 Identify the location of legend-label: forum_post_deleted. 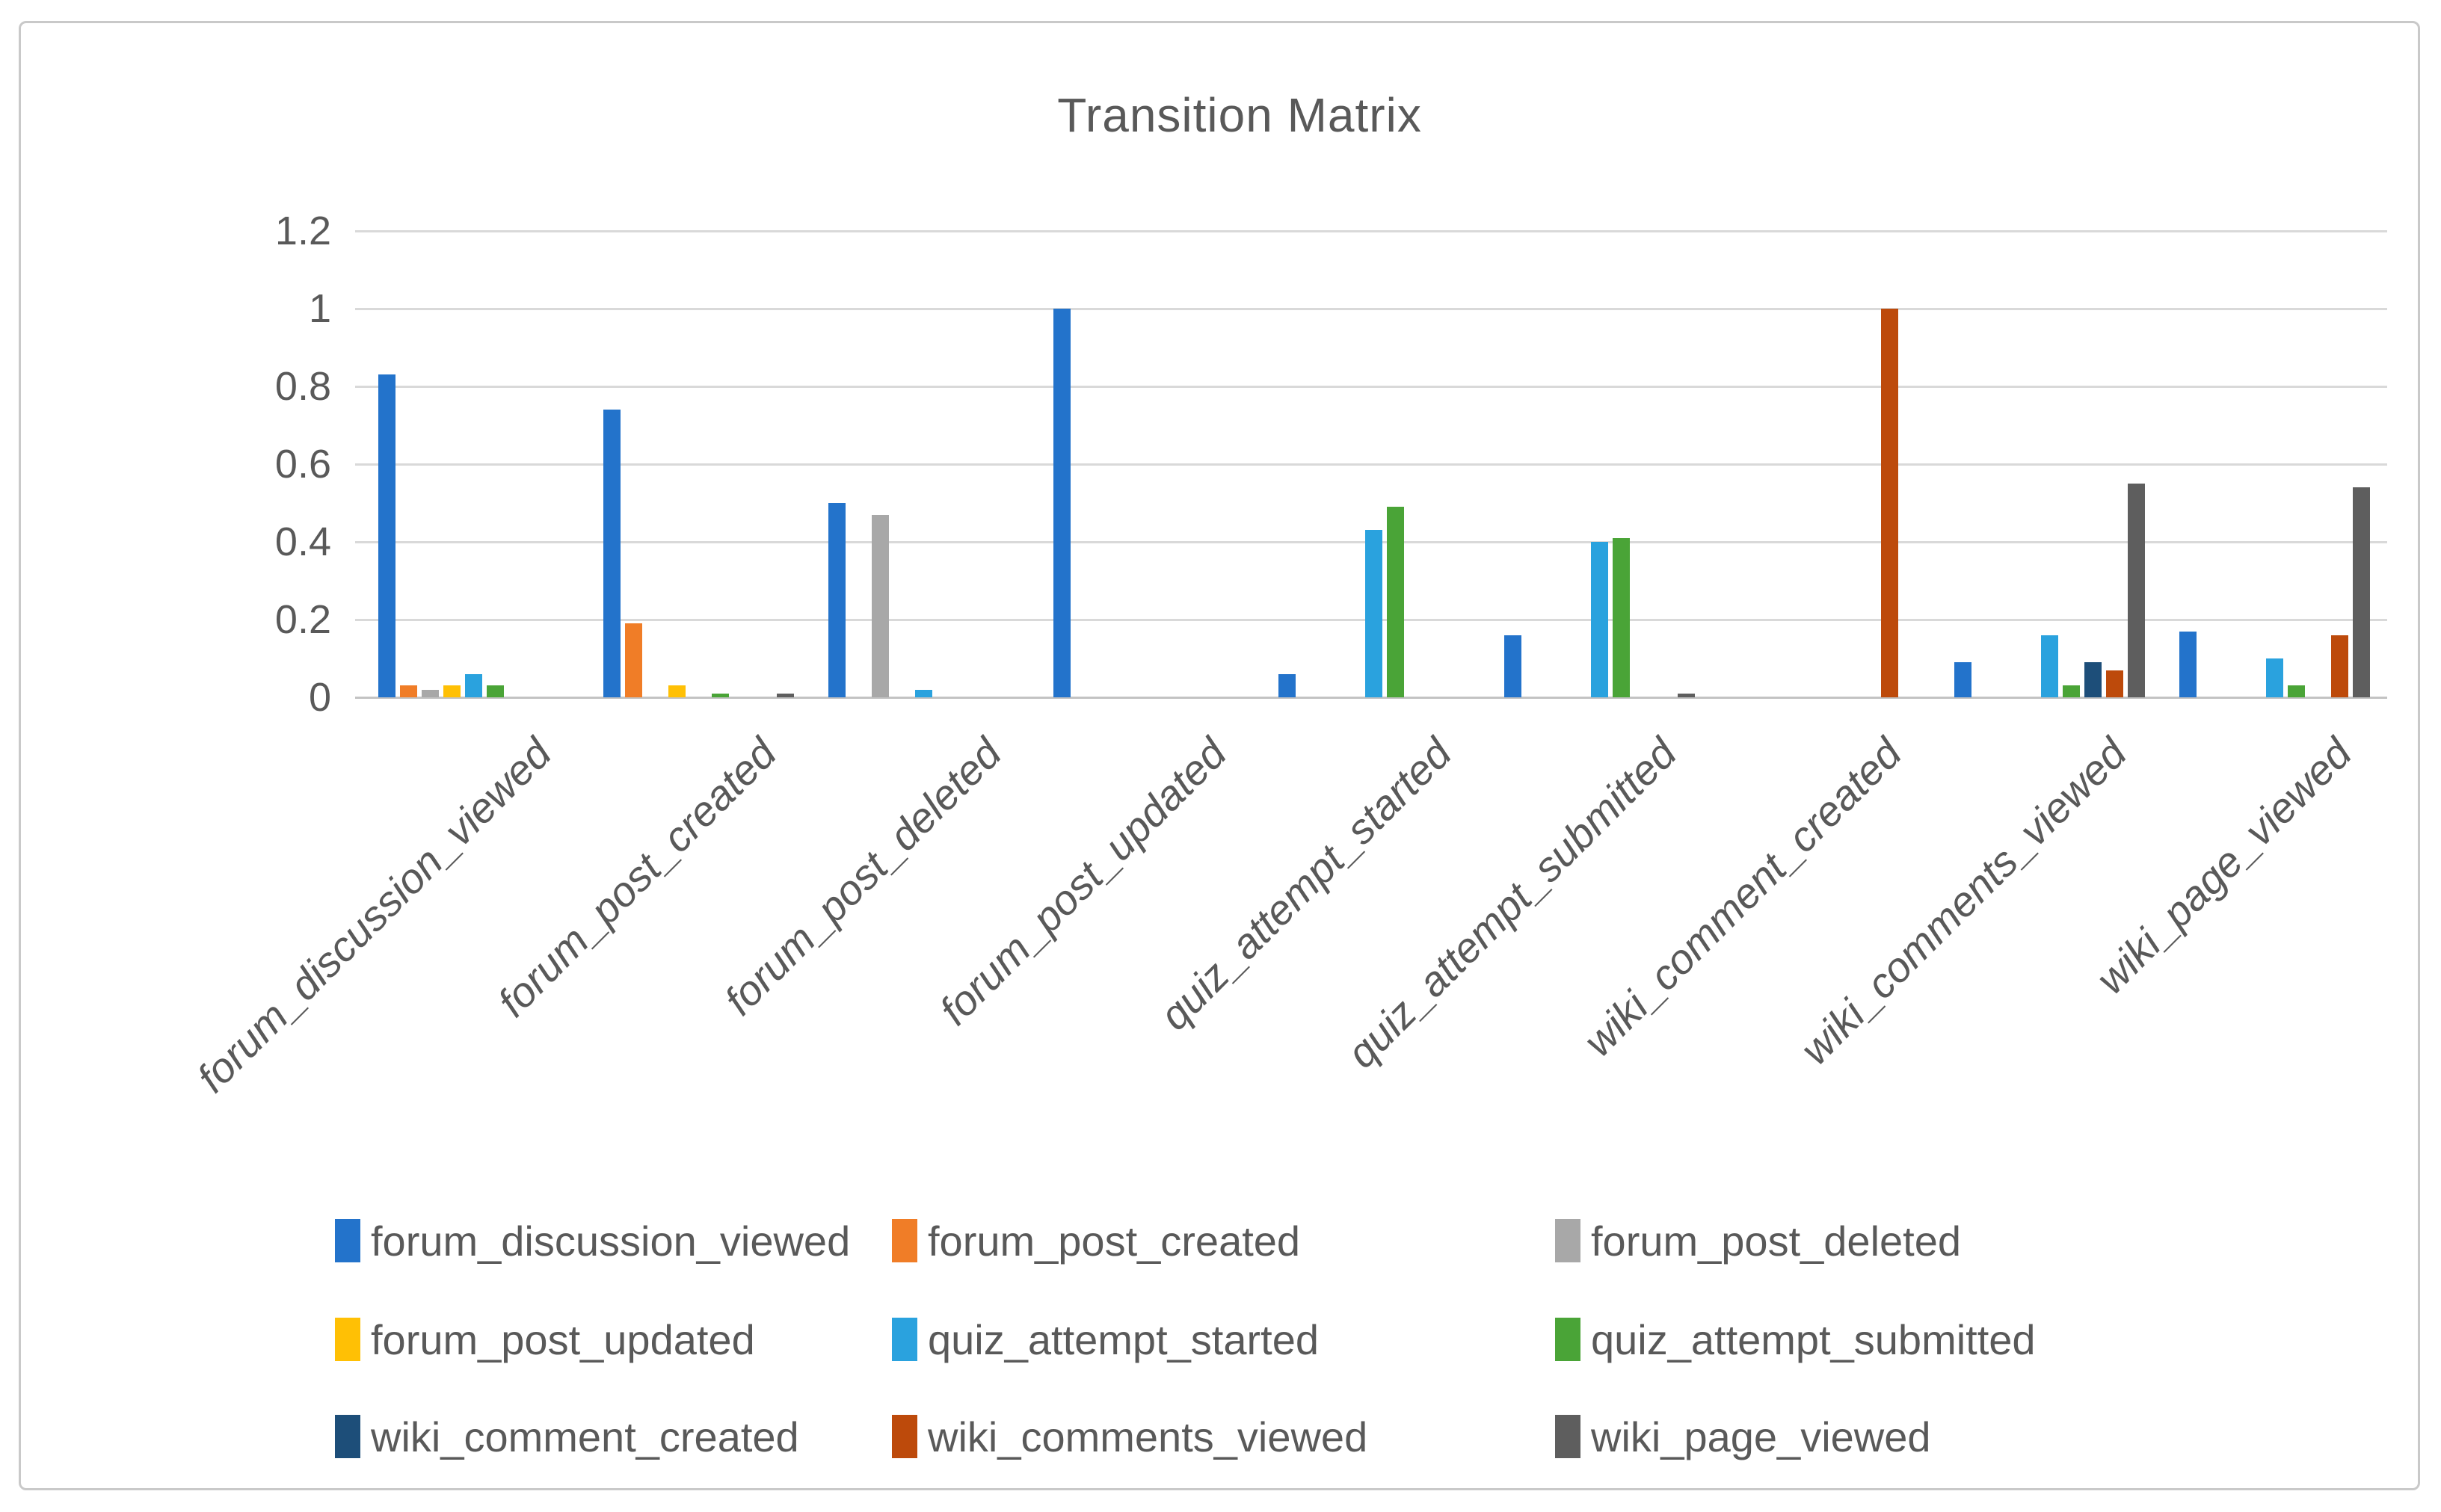
(1776, 1241).